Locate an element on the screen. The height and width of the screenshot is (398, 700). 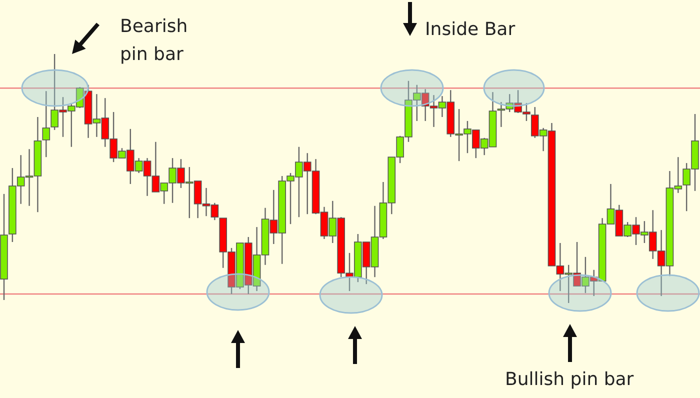
text: Inside Bar is located at coordinates (470, 29).